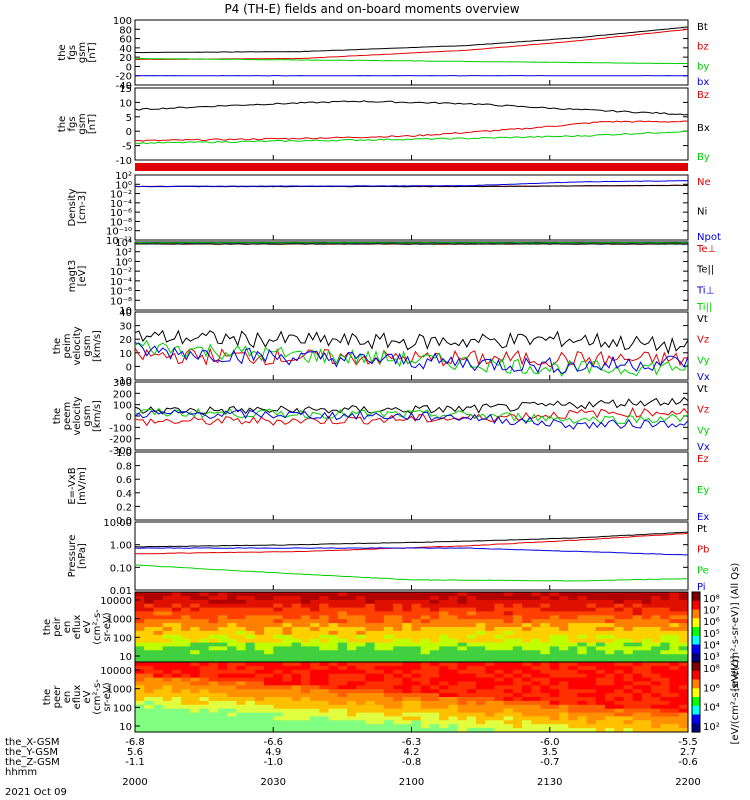 This screenshot has height=800, width=750. What do you see at coordinates (703, 377) in the screenshot?
I see `legend-peim_velocity-3: Vx` at bounding box center [703, 377].